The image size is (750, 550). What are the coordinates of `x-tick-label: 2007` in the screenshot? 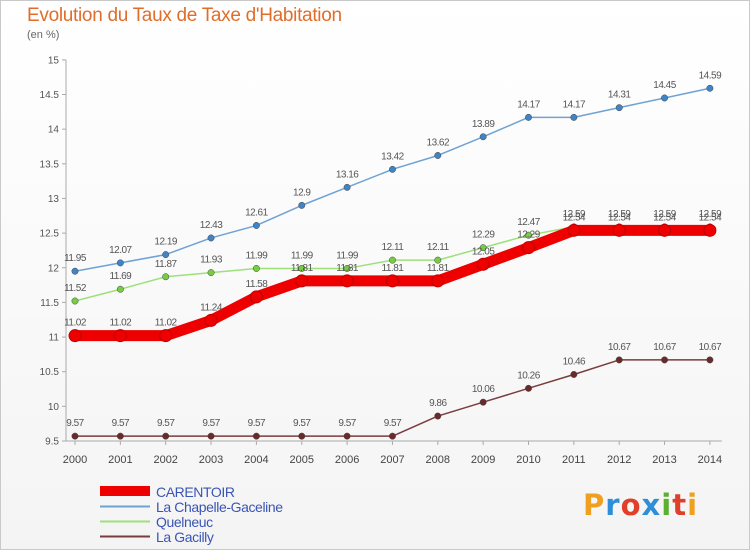 It's located at (392, 460).